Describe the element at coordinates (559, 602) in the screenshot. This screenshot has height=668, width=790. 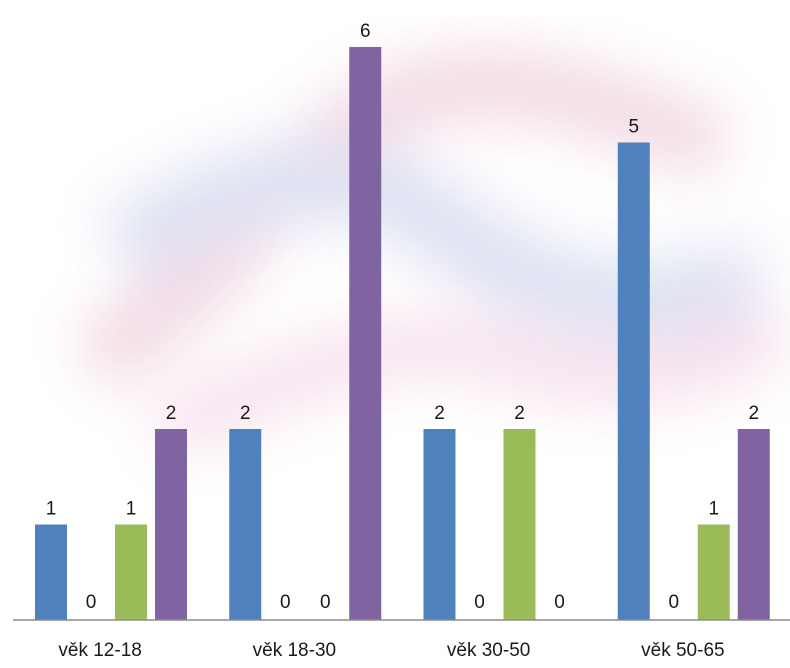
I see `data-label-2-3: 0` at that location.